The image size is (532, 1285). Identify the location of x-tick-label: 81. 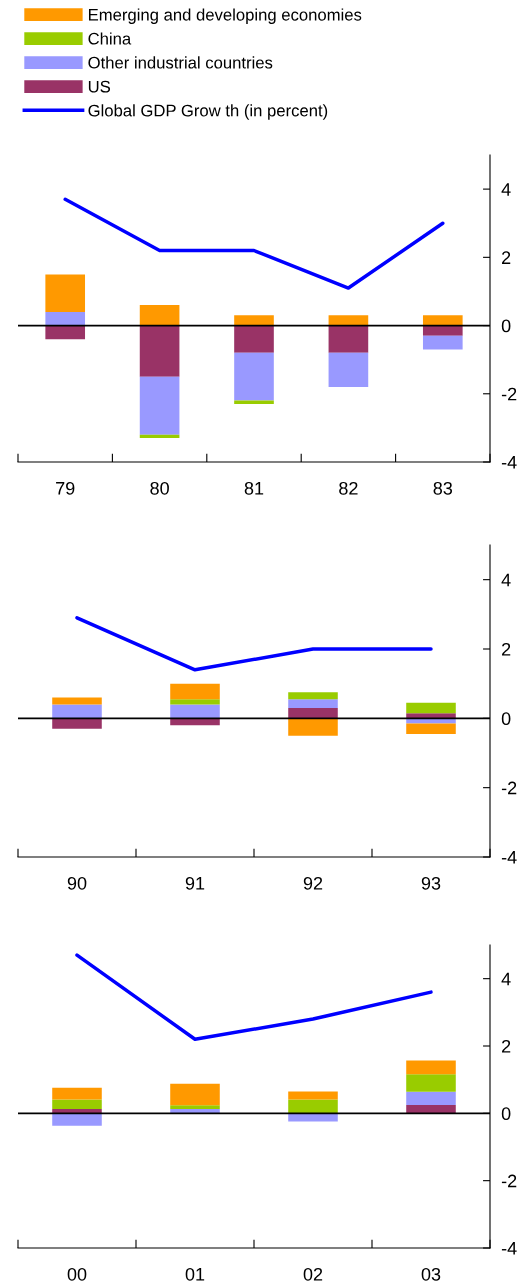
(254, 488).